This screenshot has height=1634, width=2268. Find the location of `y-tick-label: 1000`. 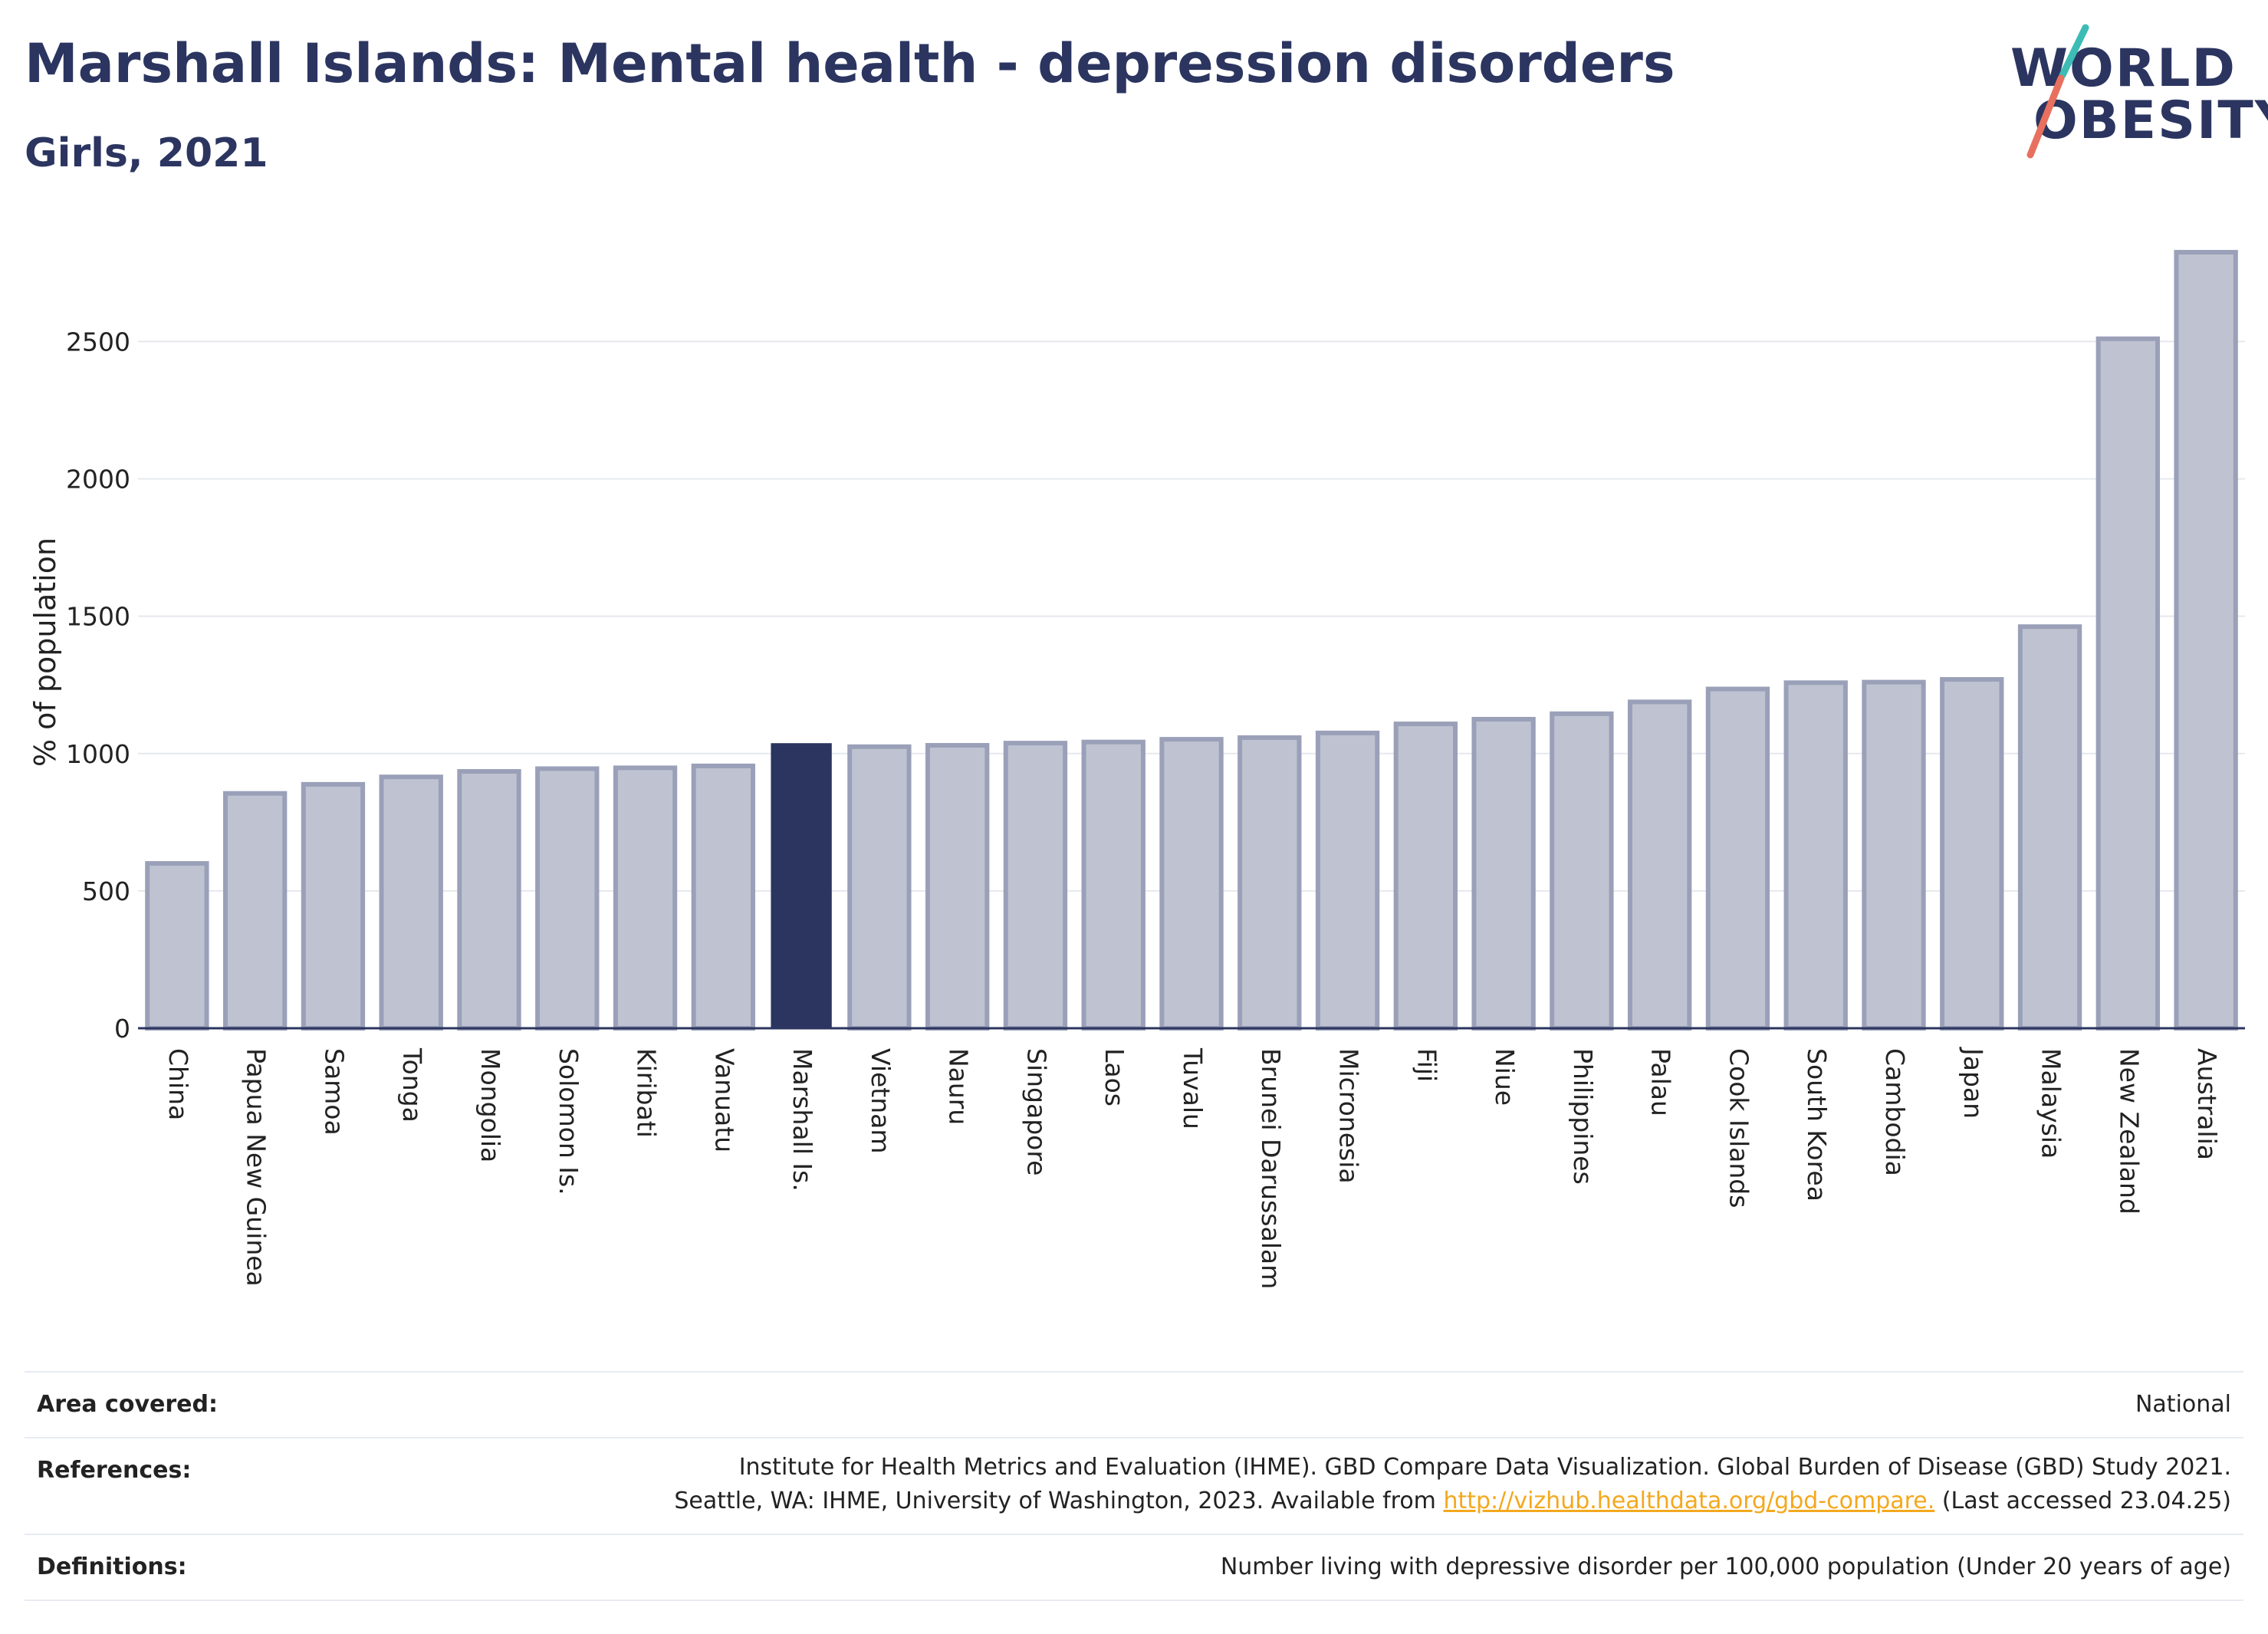

y-tick-label: 1000 is located at coordinates (98, 754).